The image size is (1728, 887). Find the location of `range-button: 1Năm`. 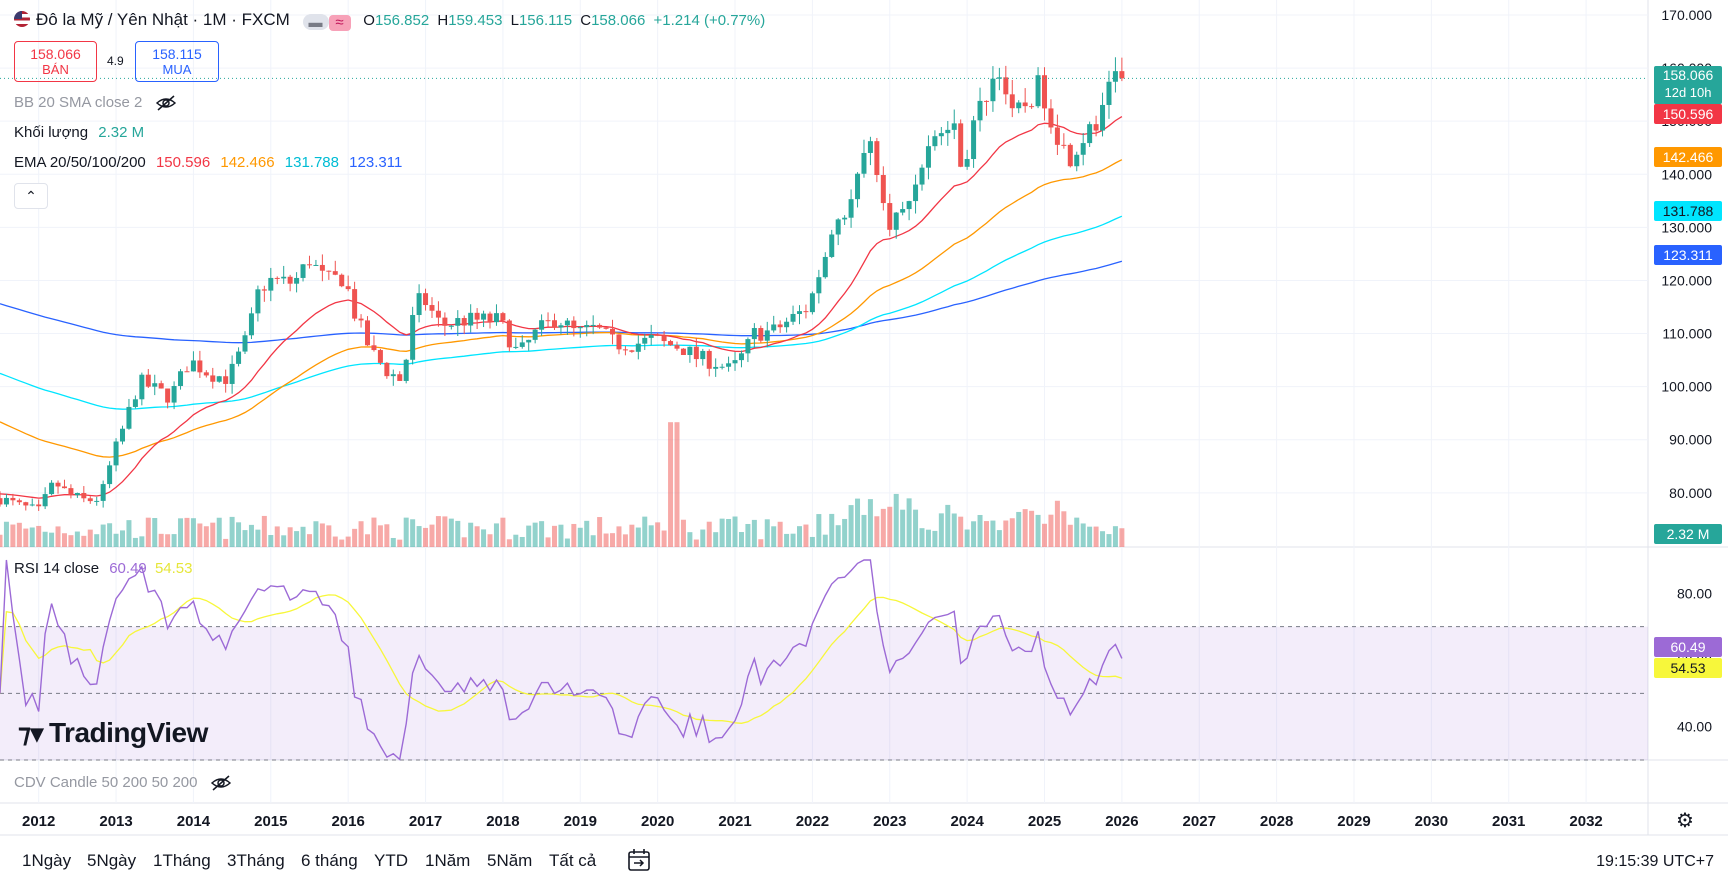

range-button: 1Năm is located at coordinates (448, 860).